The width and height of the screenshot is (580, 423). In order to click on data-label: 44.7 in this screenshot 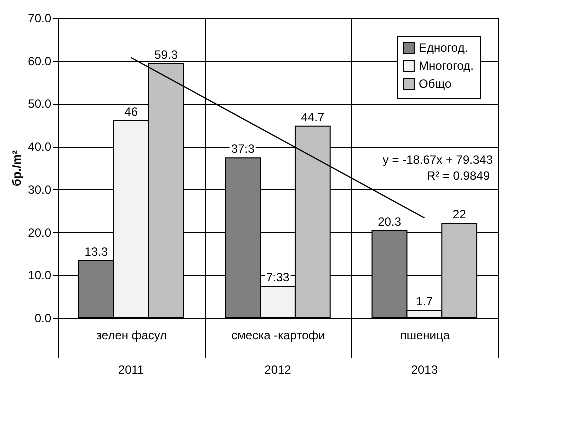, I will do `click(313, 117)`.